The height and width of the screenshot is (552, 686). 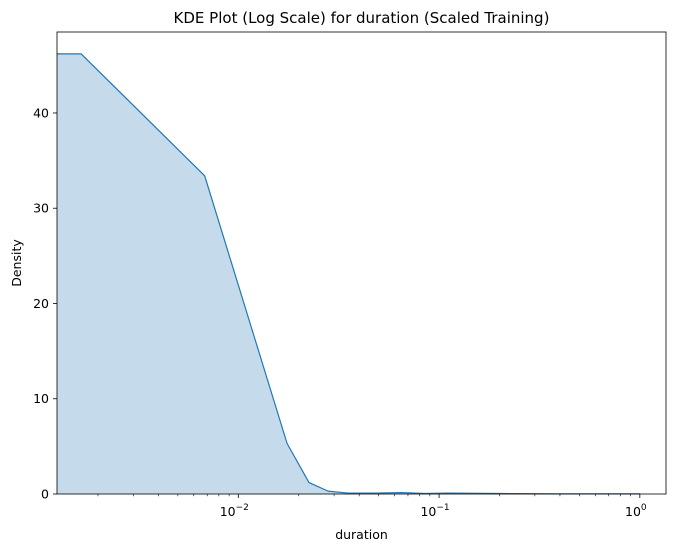 What do you see at coordinates (41, 398) in the screenshot?
I see `y-tick-label: 10` at bounding box center [41, 398].